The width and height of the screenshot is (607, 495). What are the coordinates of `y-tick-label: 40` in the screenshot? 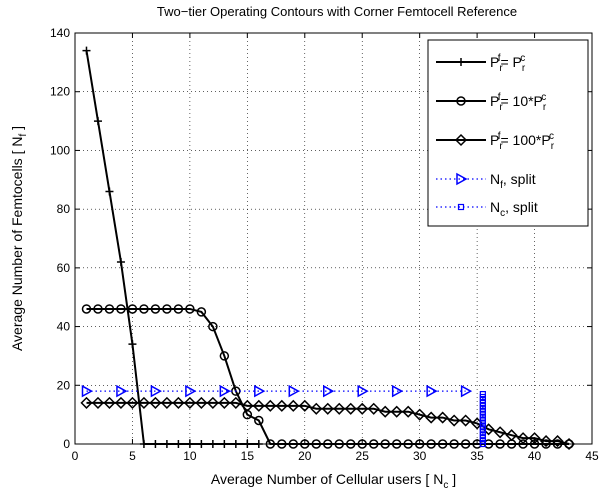 It's located at (64, 327).